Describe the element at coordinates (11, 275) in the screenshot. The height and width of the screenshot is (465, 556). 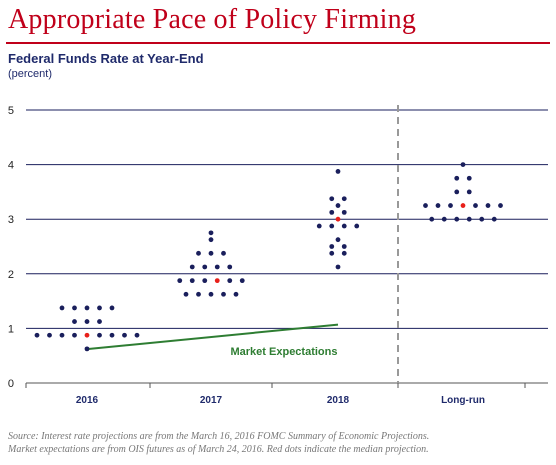
I see `y-tick-label: 2` at that location.